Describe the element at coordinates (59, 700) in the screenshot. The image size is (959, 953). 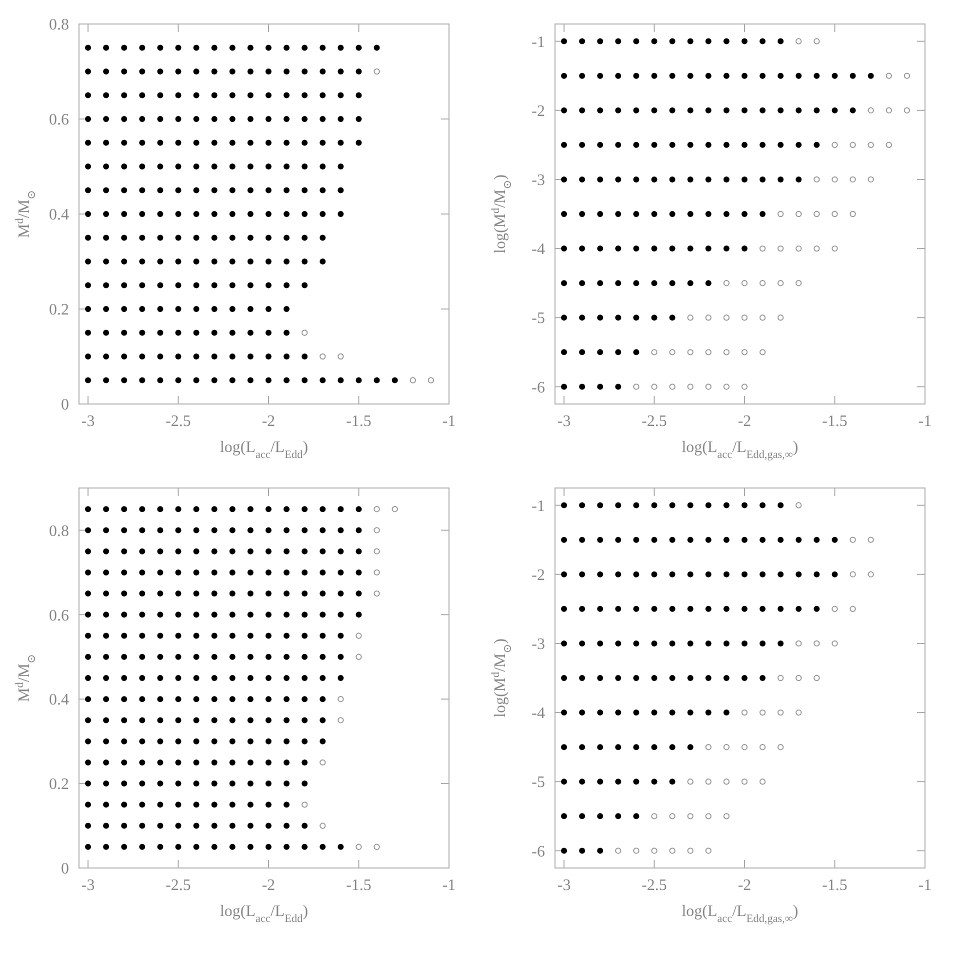
I see `y-tick-label: 0.4` at that location.